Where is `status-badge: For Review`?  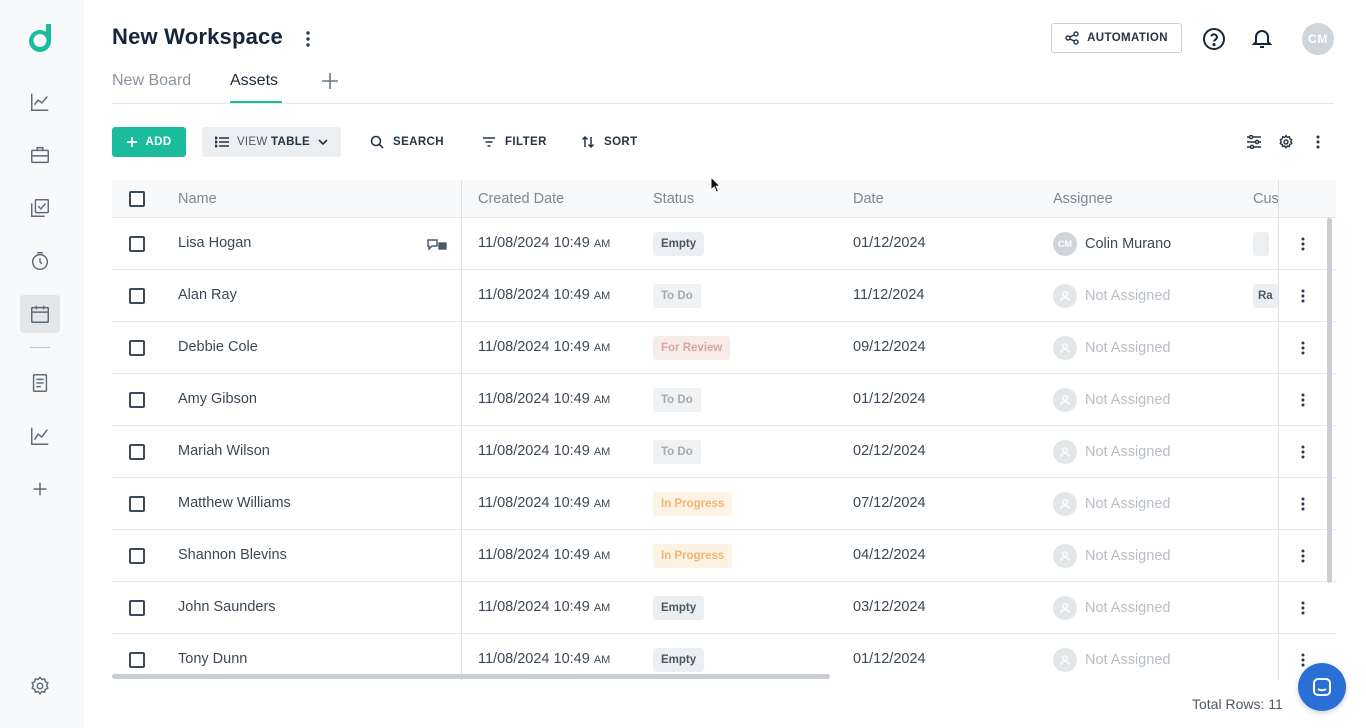
status-badge: For Review is located at coordinates (692, 348).